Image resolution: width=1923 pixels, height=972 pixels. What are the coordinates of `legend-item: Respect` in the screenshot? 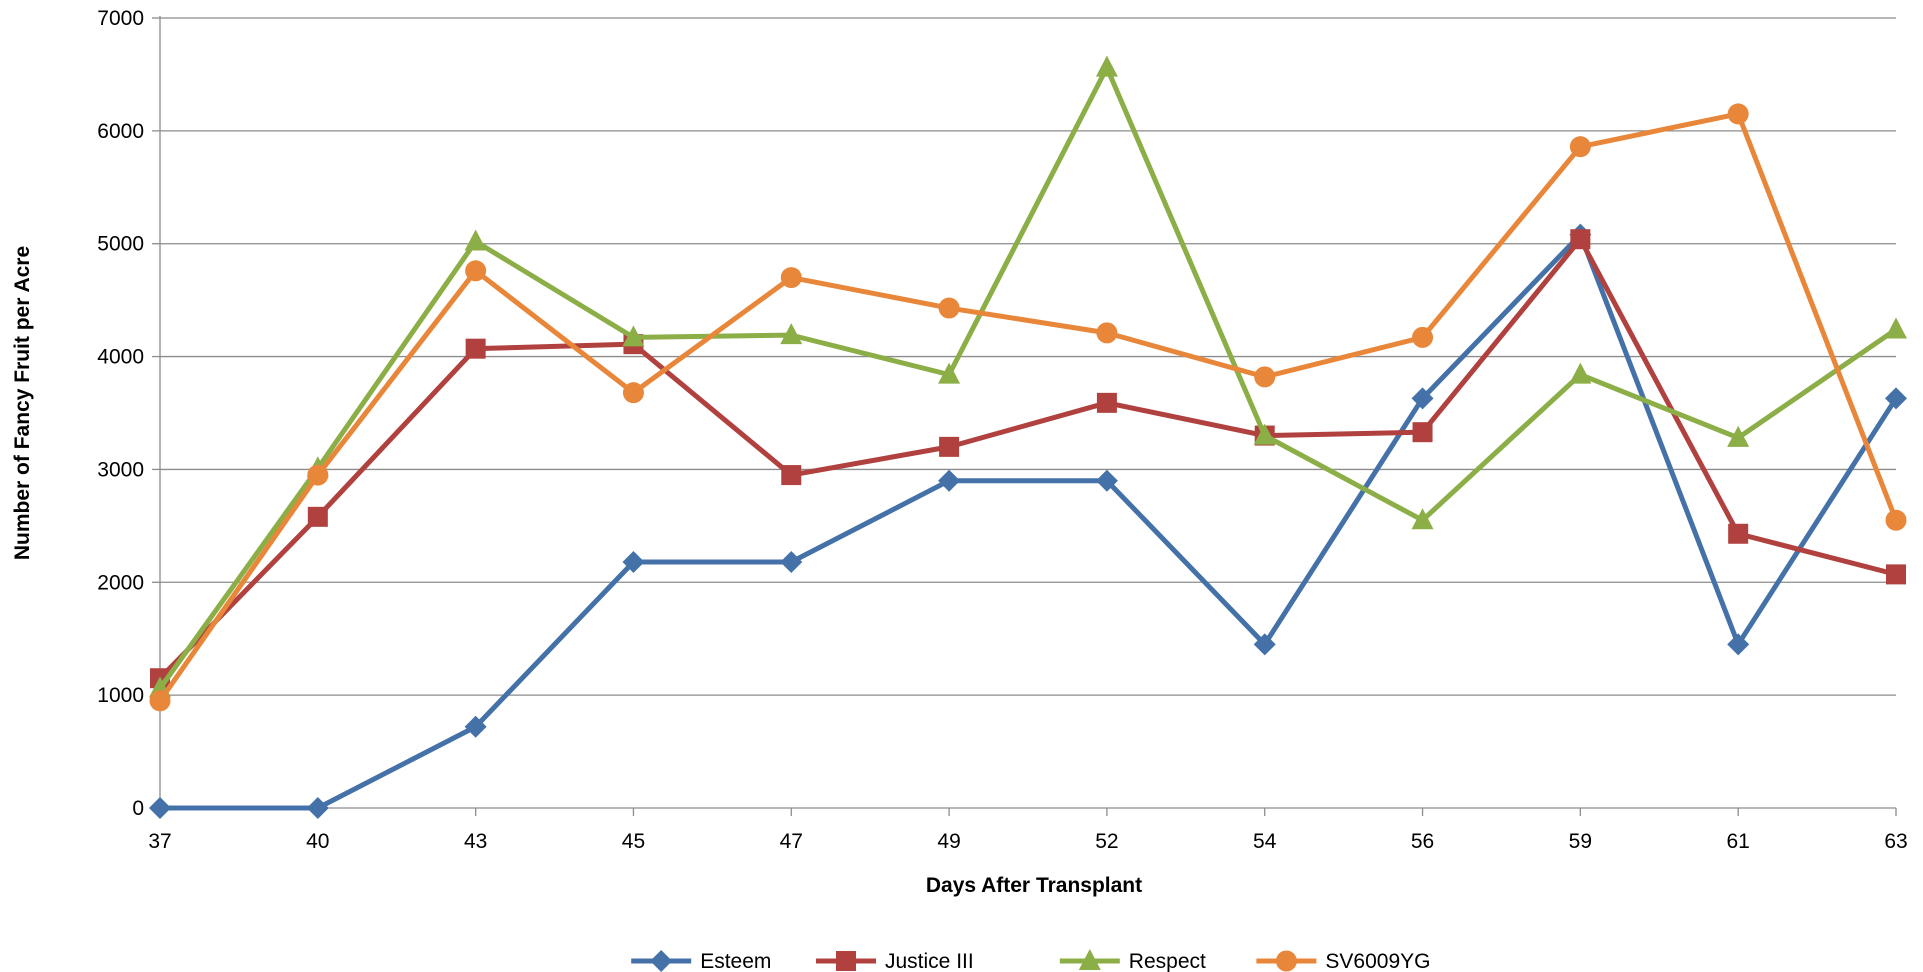 It's located at (1132, 960).